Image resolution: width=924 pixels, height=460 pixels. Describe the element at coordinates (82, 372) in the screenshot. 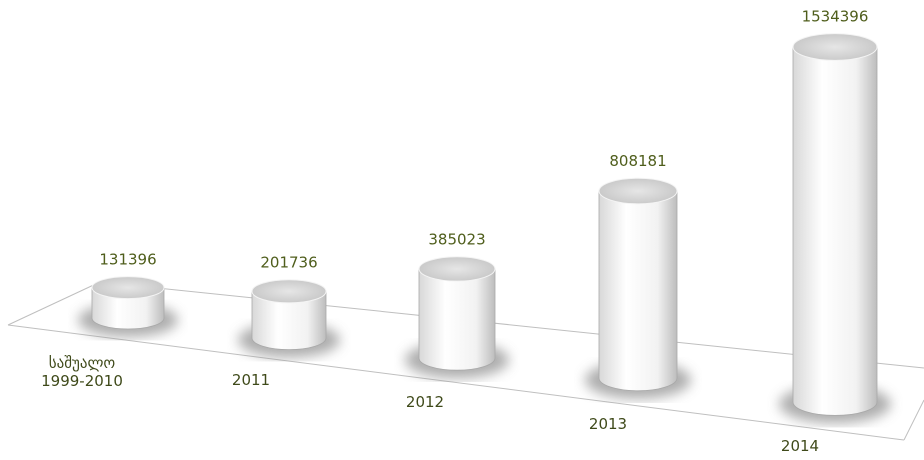

I see `x-tick-label: საშუალო 1999-2010` at that location.